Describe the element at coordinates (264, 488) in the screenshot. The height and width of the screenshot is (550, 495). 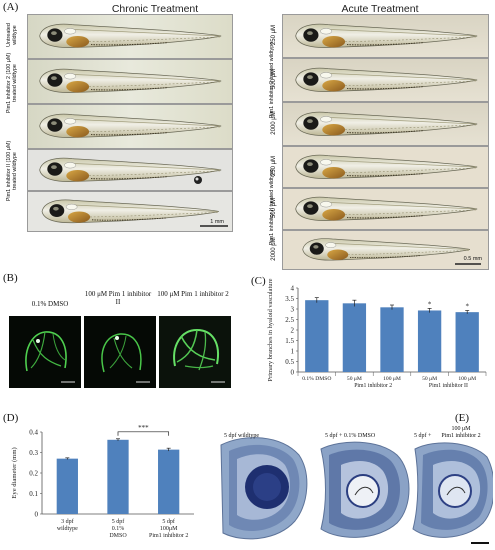
I see `histology-eye-wildtype` at that location.